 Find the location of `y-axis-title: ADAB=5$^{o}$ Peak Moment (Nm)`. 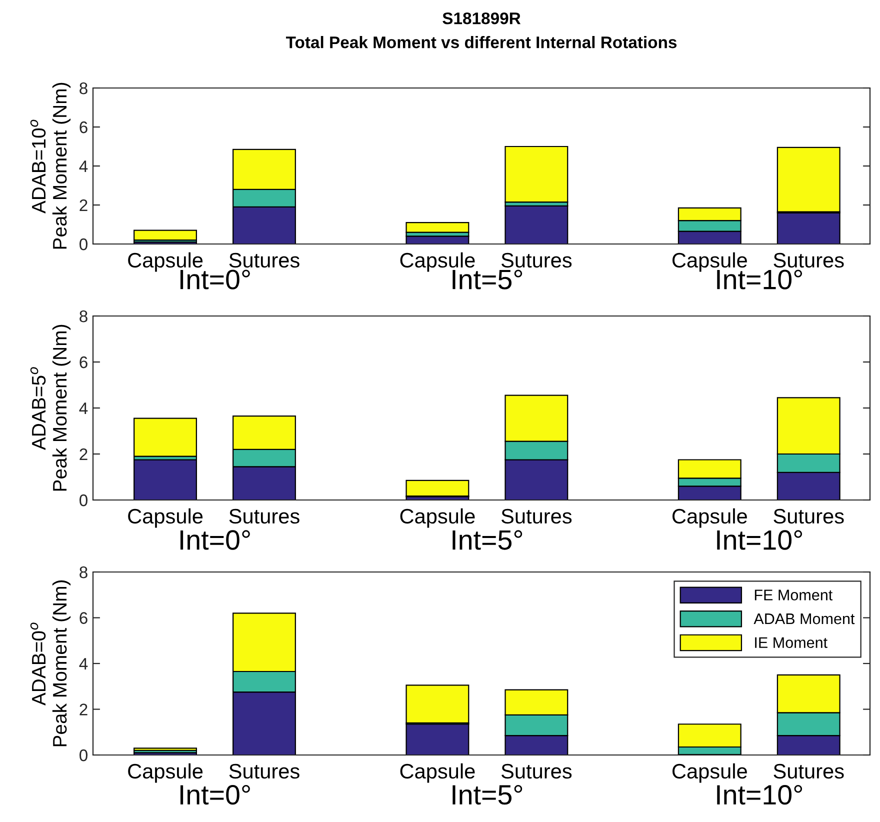

y-axis-title: ADAB=5$^{o}$ Peak Moment (Nm) is located at coordinates (50, 407).